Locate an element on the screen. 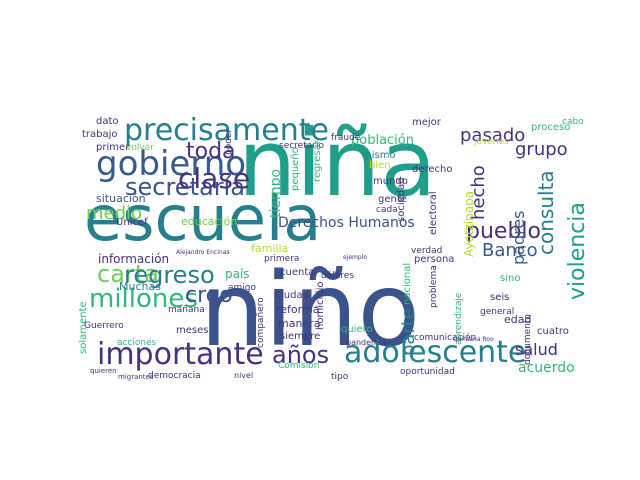  word-51: electoral is located at coordinates (433, 213).